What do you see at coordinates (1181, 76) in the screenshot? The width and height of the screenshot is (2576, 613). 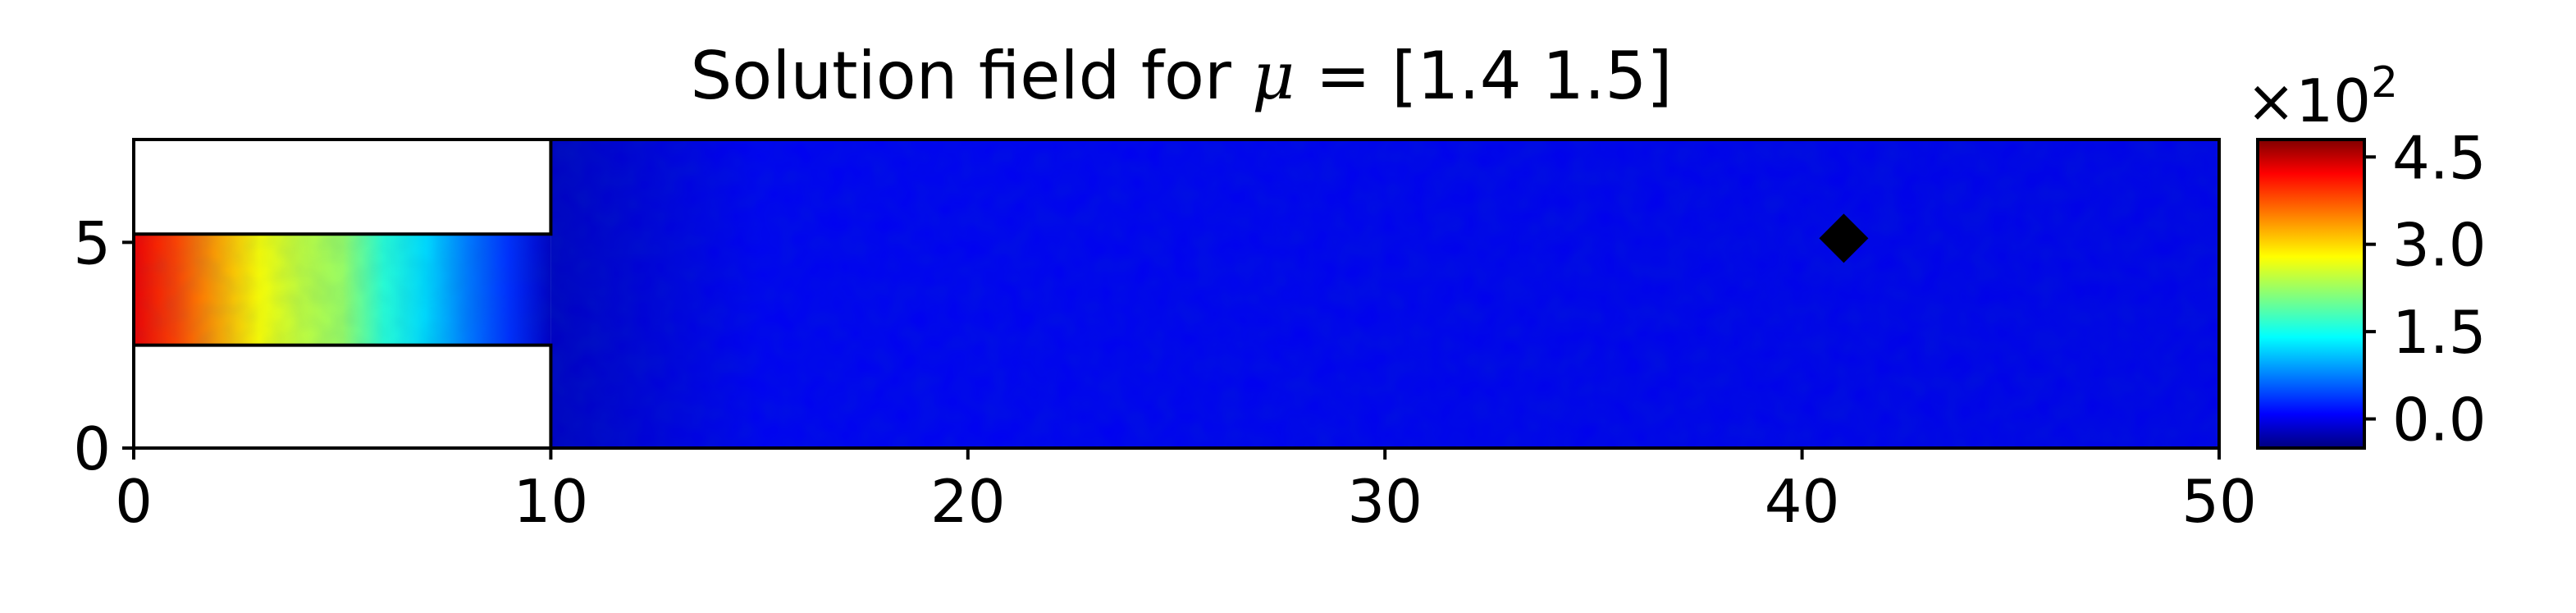 I see `chart-title: Solution field for μ = [1.4 1.5]` at bounding box center [1181, 76].